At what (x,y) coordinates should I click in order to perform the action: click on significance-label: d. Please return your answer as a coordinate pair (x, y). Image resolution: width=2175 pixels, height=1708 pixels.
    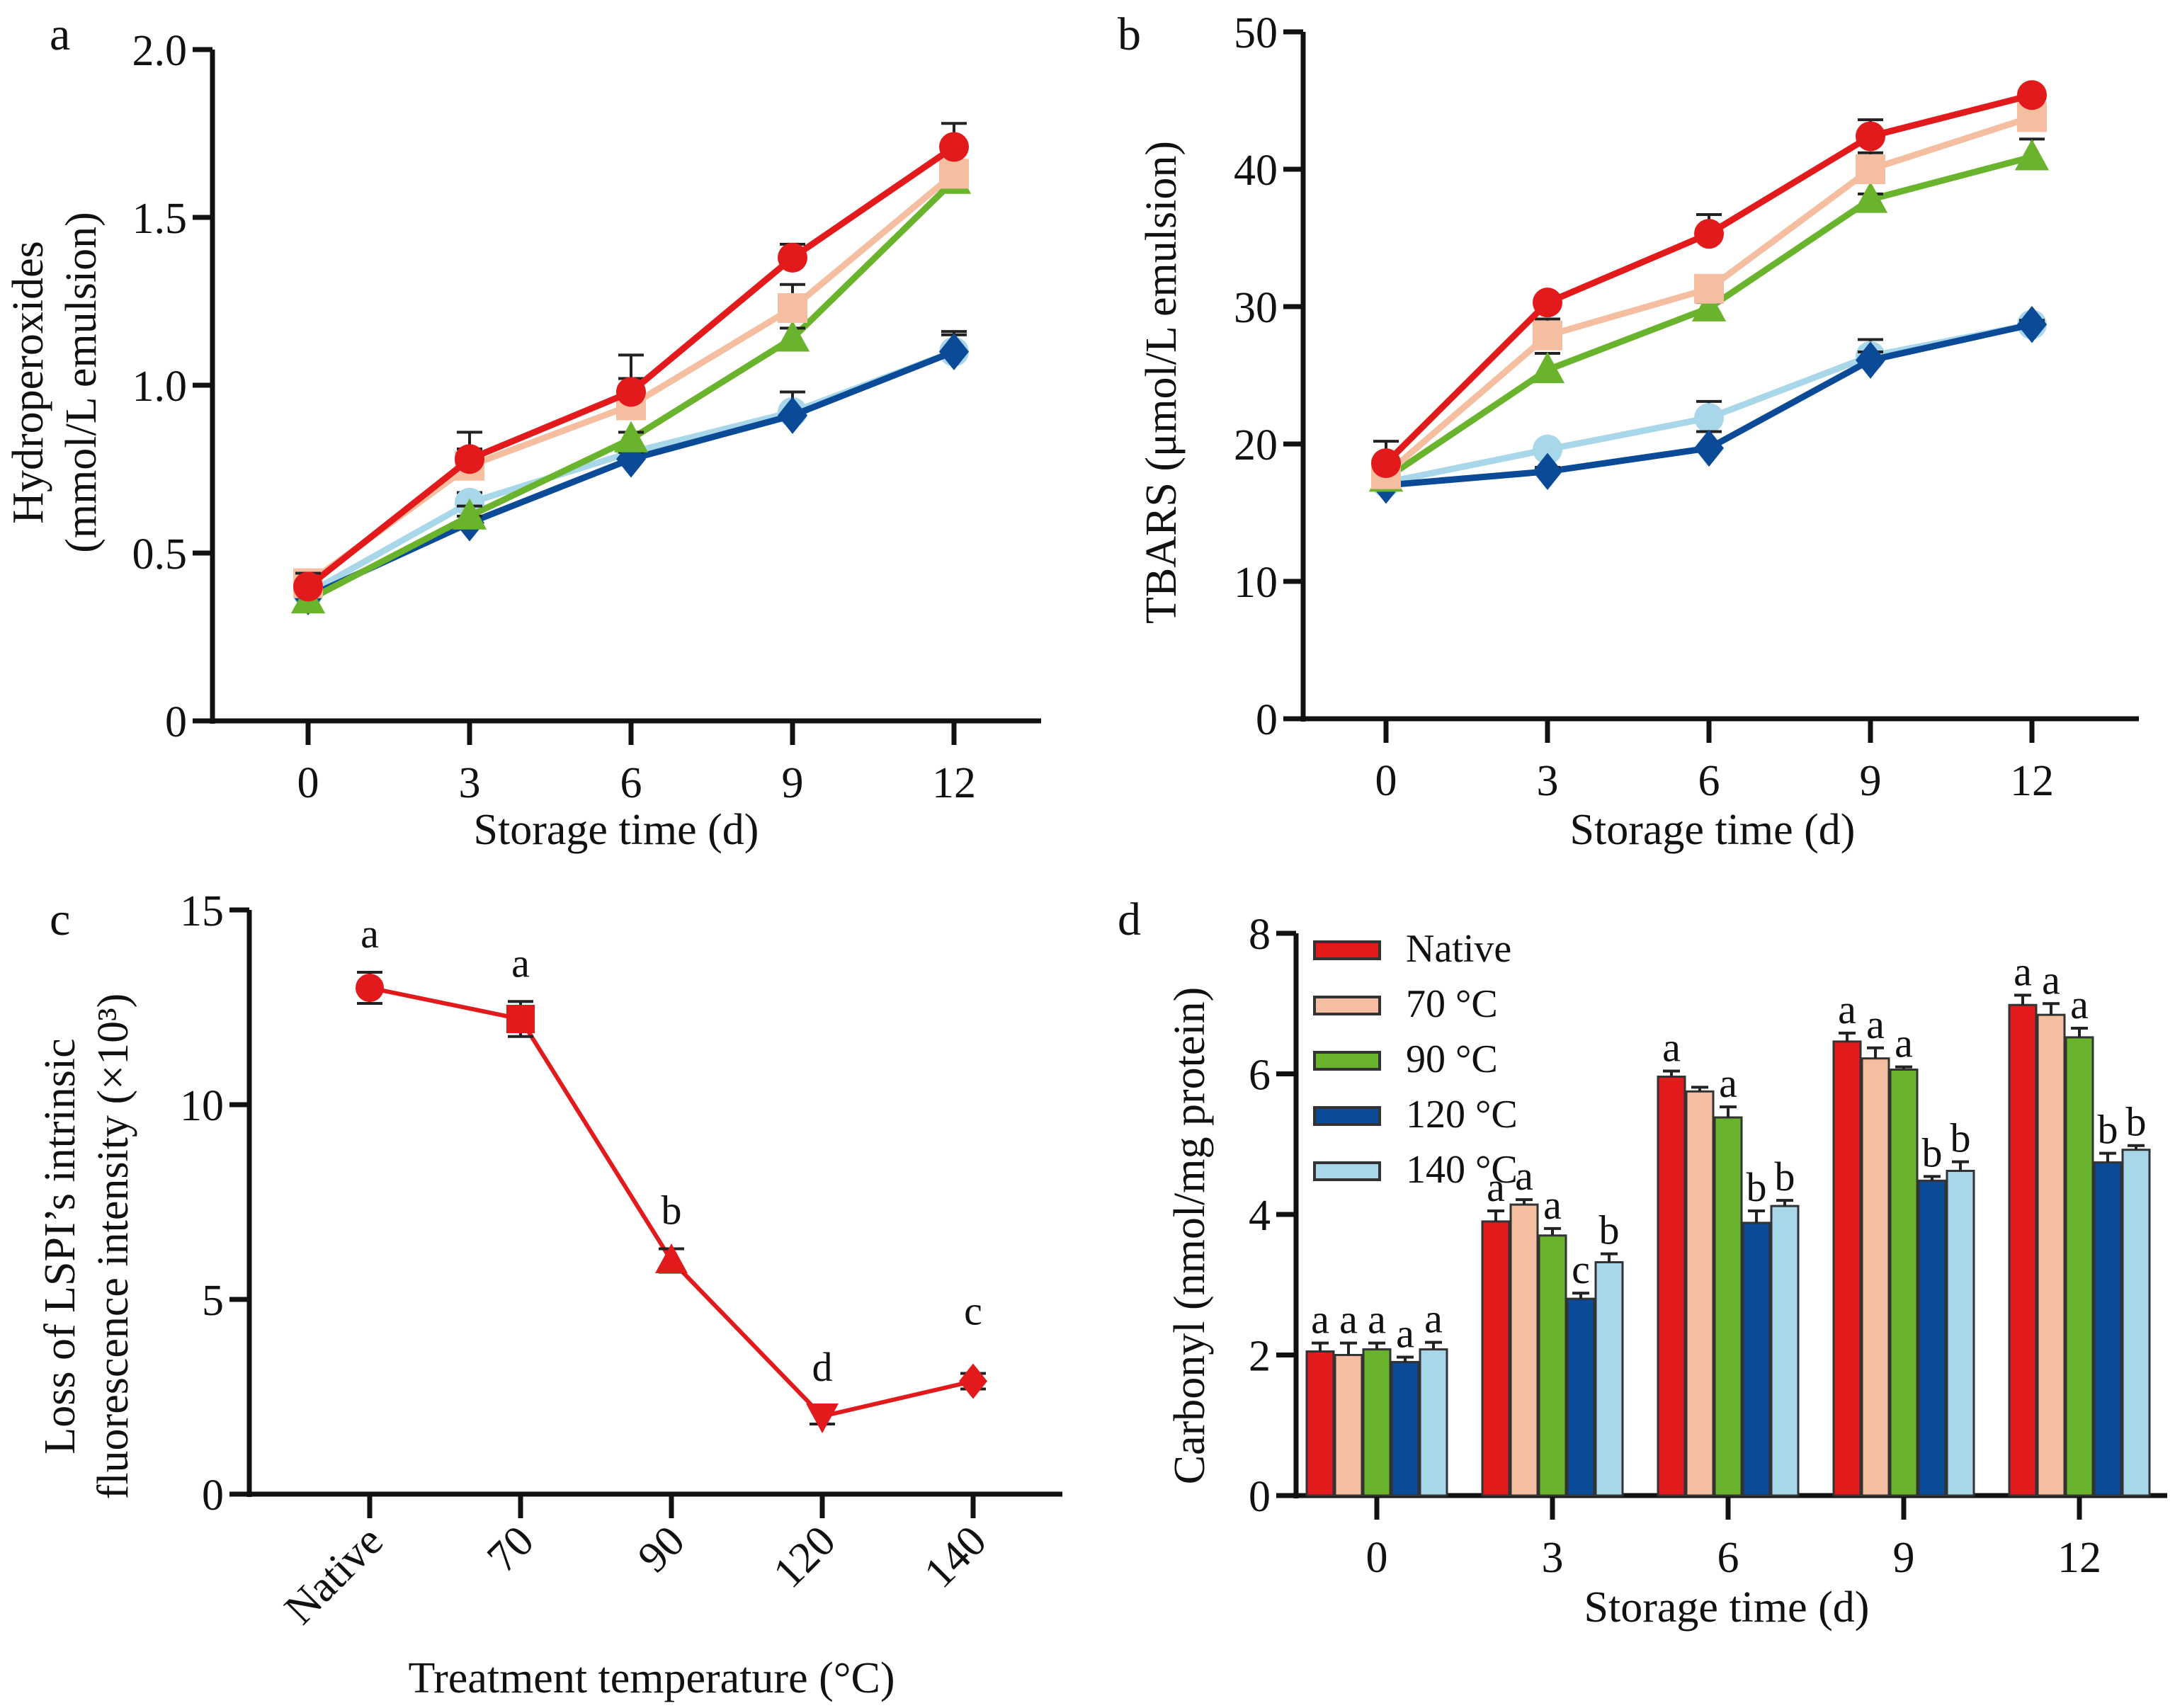
    Looking at the image, I should click on (822, 1367).